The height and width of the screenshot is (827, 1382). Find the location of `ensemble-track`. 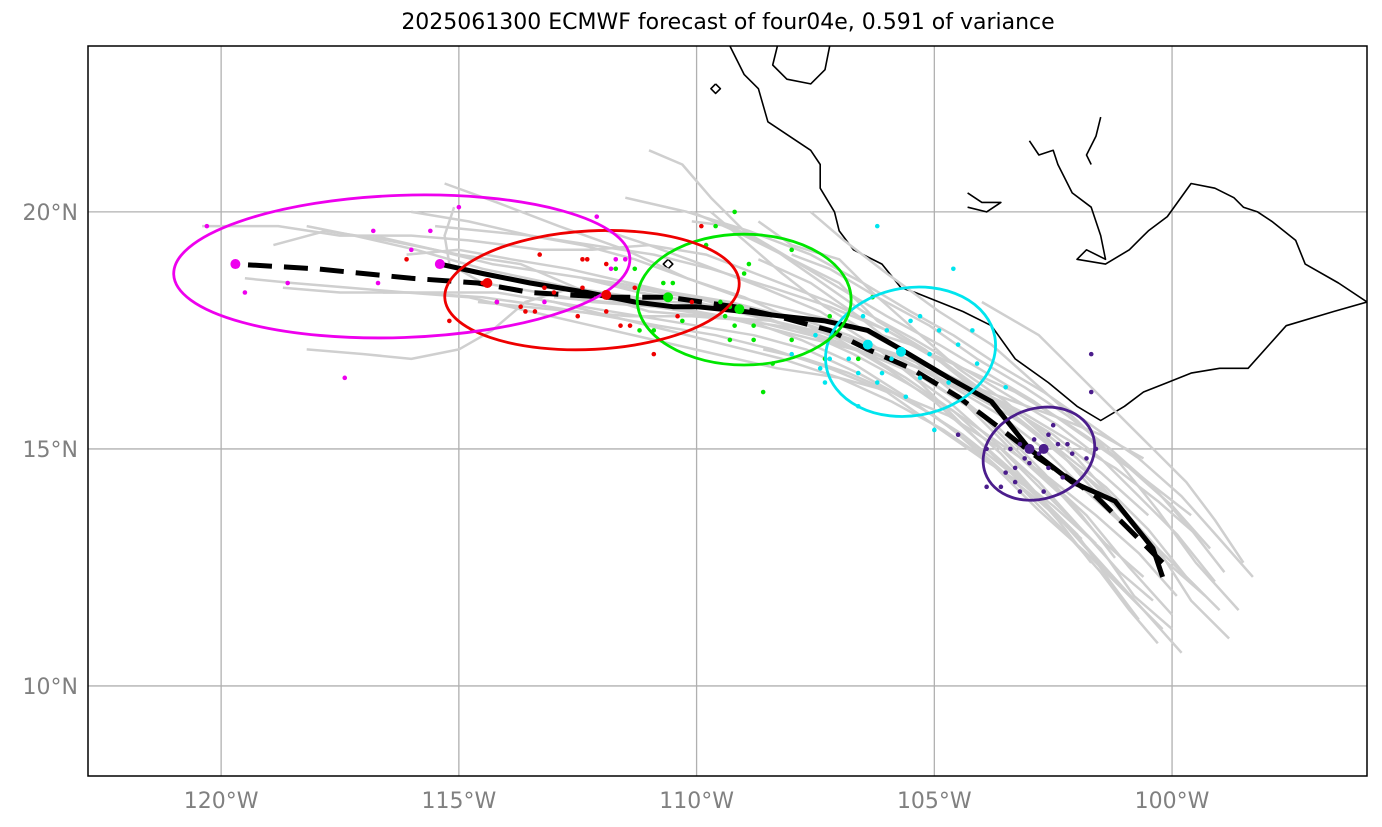

ensemble-track is located at coordinates (1113, 432).